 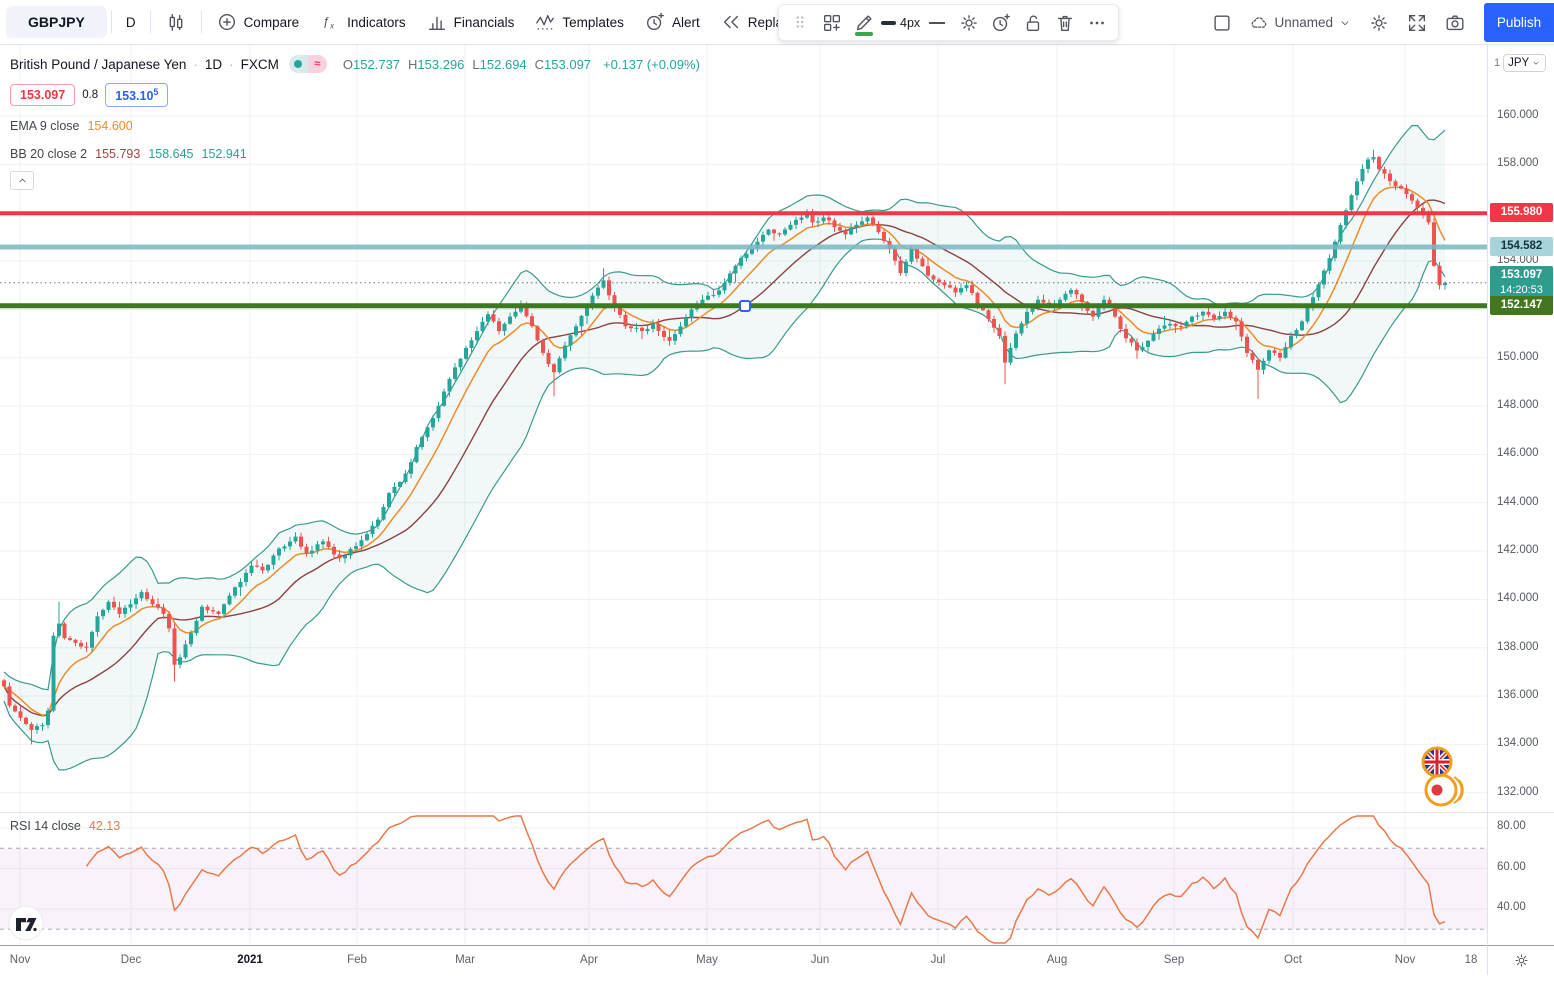 I want to click on approx-data-icon: ≈, so click(x=317, y=64).